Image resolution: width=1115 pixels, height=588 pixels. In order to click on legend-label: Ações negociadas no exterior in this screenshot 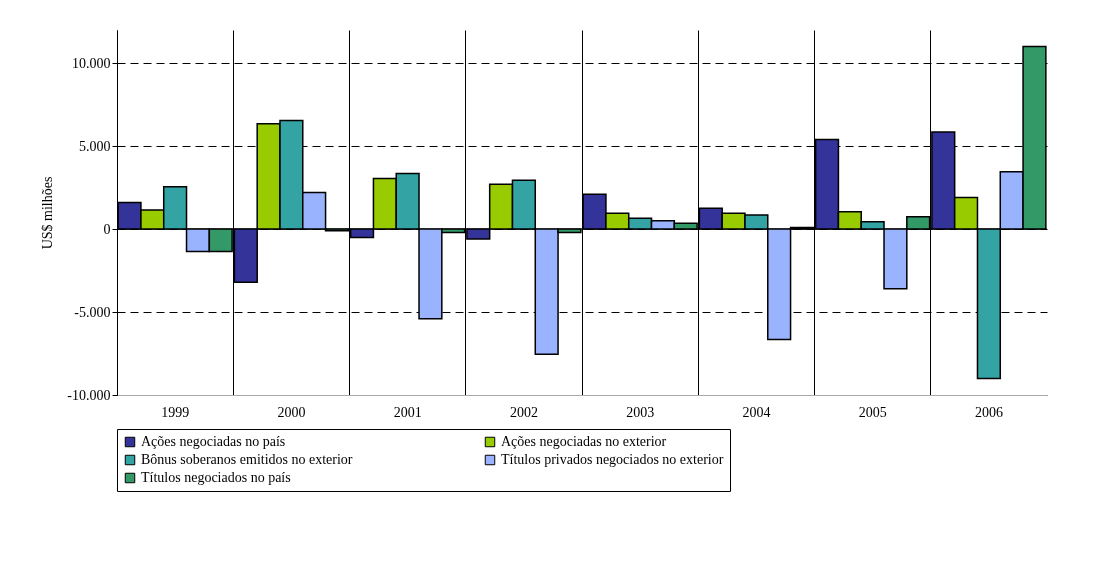, I will do `click(584, 441)`.